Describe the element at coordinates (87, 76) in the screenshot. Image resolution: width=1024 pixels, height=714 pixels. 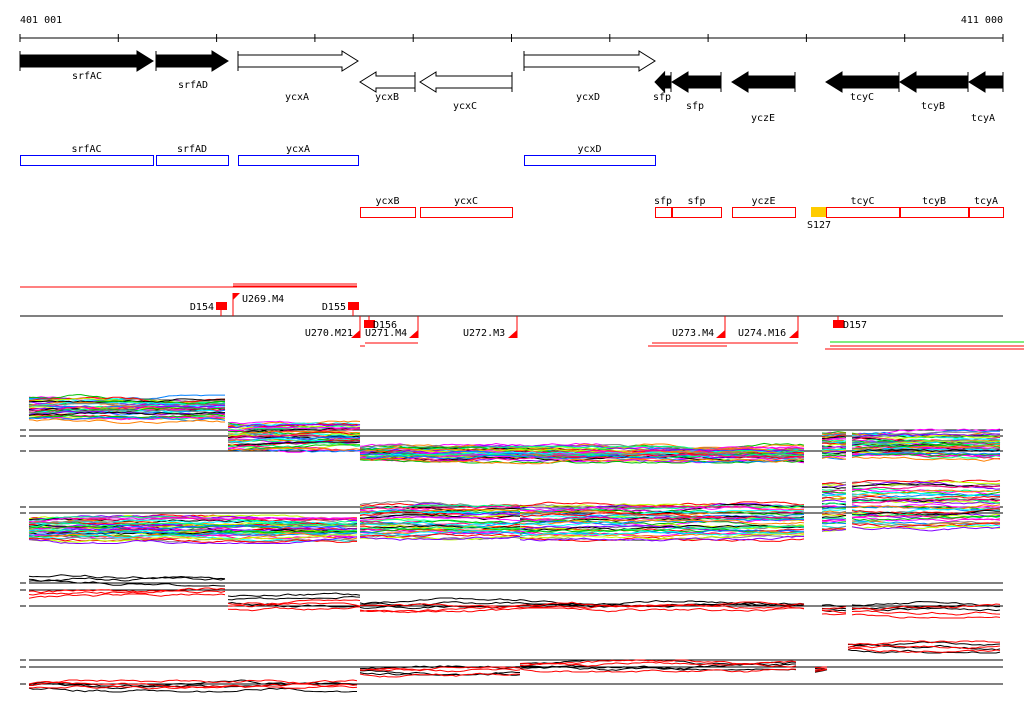
I see `gene-label: srfAC` at that location.